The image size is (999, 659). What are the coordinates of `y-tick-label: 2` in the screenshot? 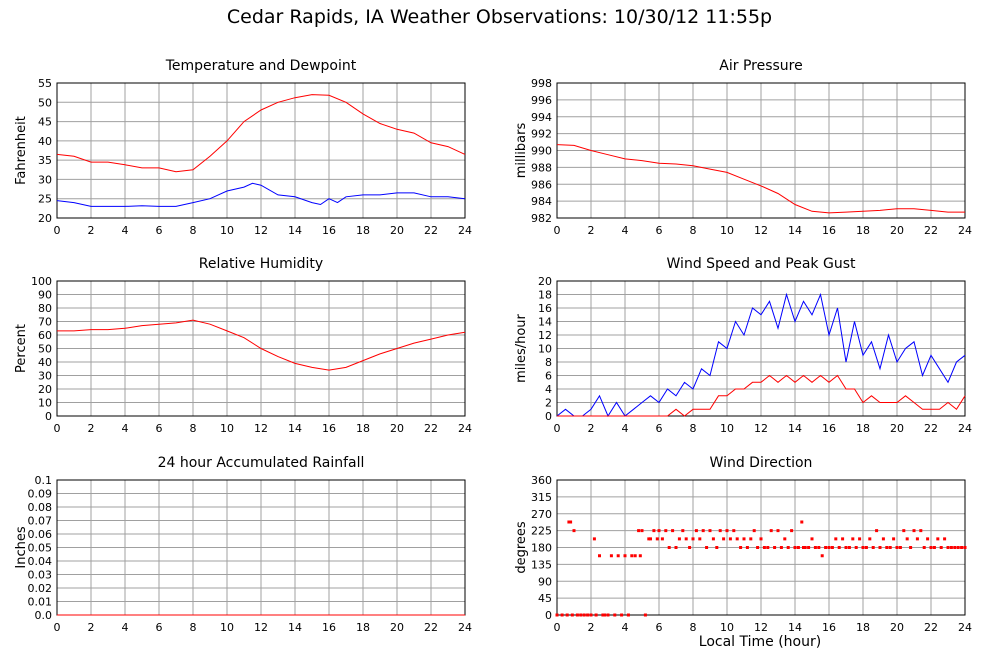 It's located at (548, 403).